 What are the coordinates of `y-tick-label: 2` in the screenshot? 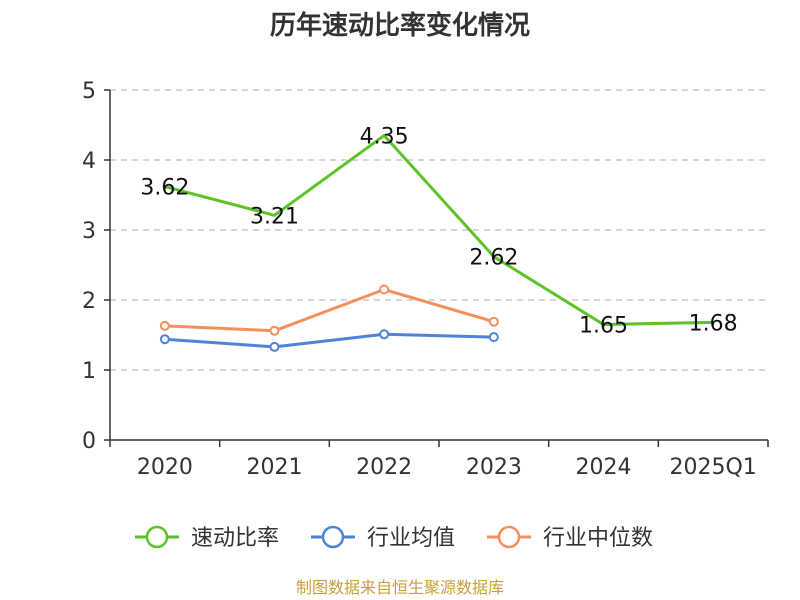 It's located at (89, 301).